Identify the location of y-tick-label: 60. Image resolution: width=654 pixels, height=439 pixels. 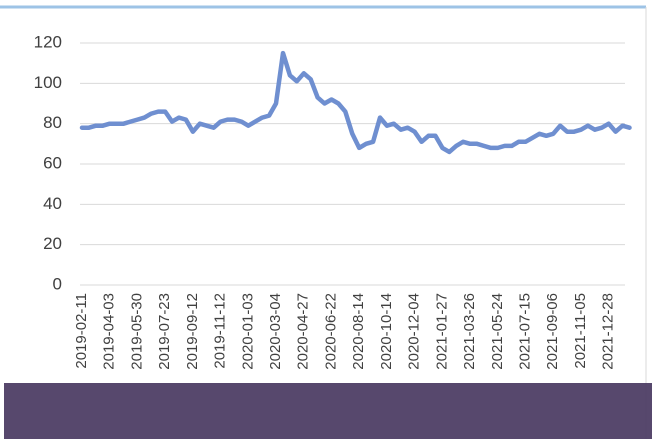
(52, 162).